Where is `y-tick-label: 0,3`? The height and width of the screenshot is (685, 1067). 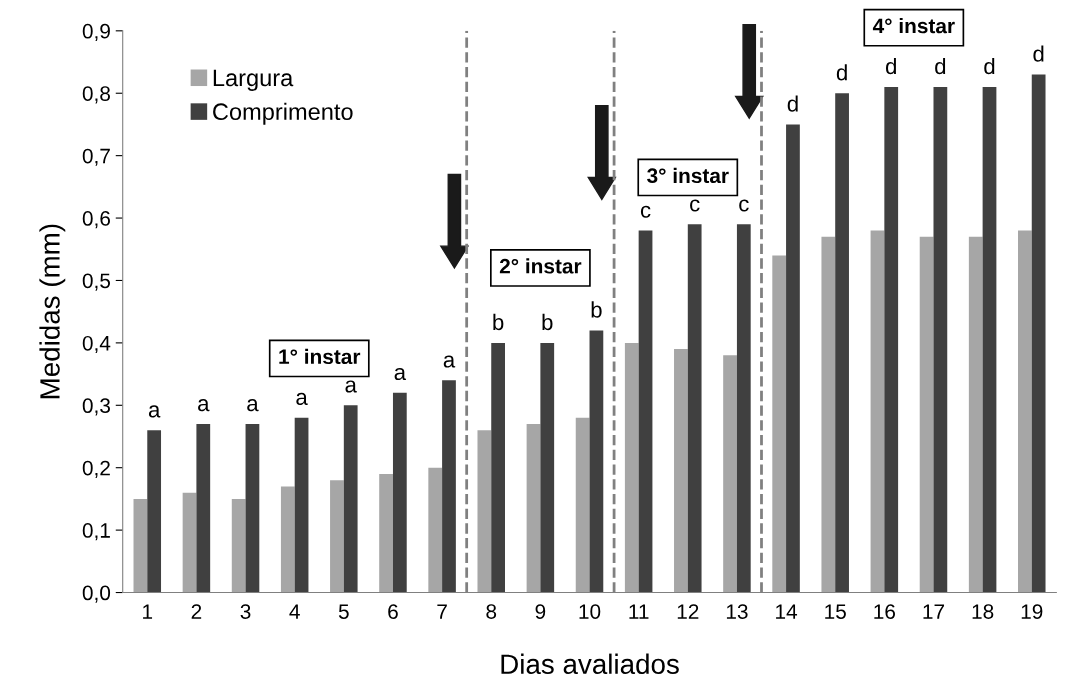 y-tick-label: 0,3 is located at coordinates (96, 407).